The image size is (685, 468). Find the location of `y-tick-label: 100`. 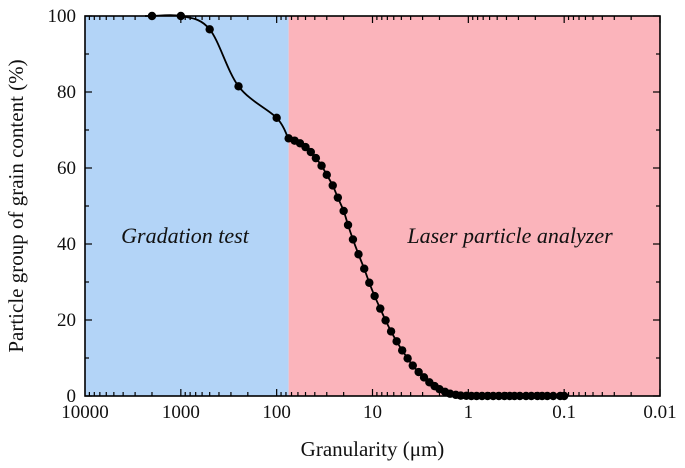

y-tick-label: 100 is located at coordinates (62, 16).